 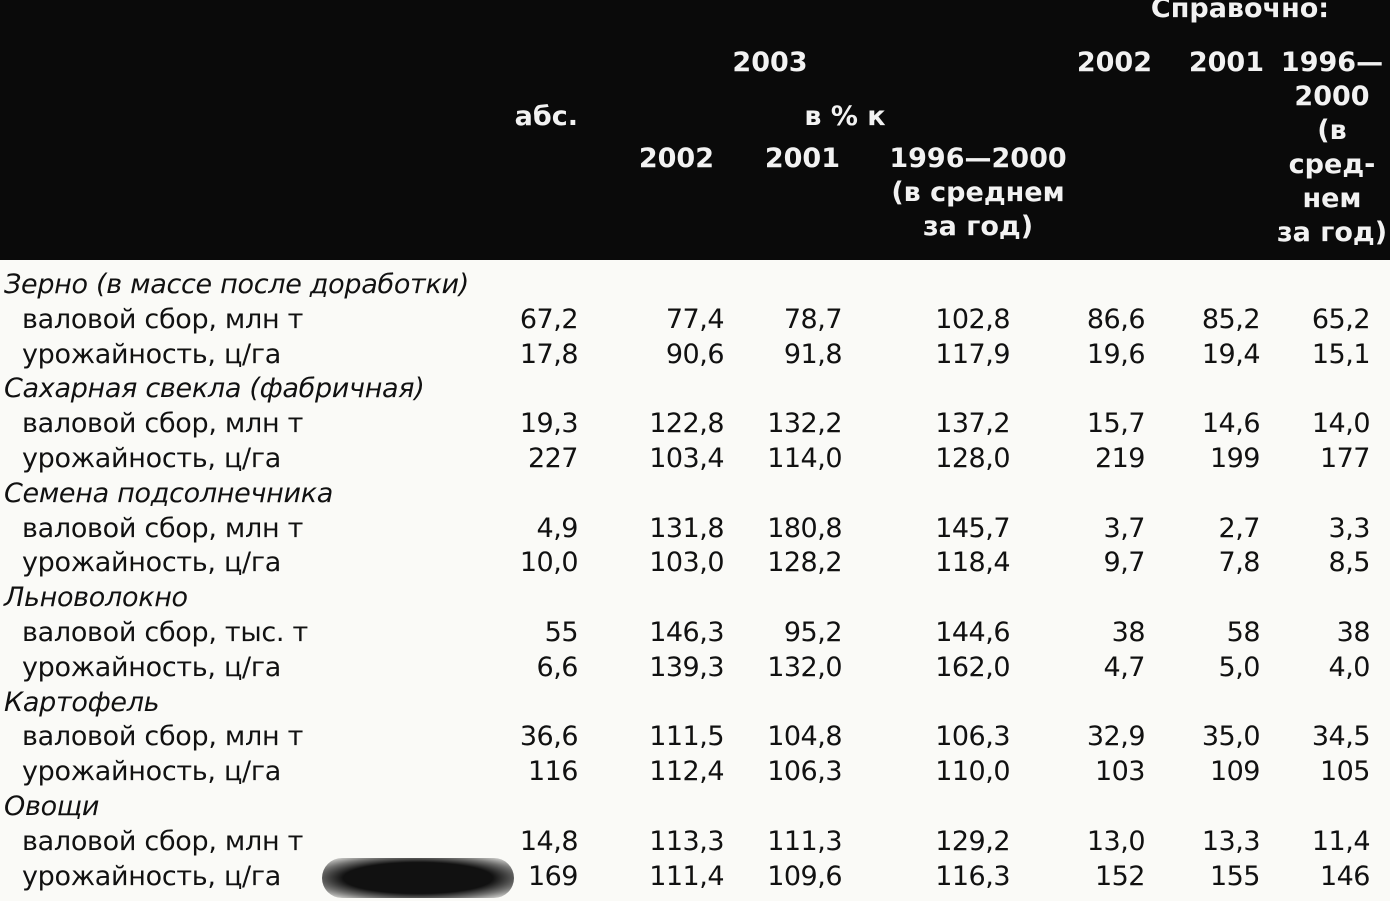 What do you see at coordinates (561, 632) in the screenshot?
I see `cell-value: 55` at bounding box center [561, 632].